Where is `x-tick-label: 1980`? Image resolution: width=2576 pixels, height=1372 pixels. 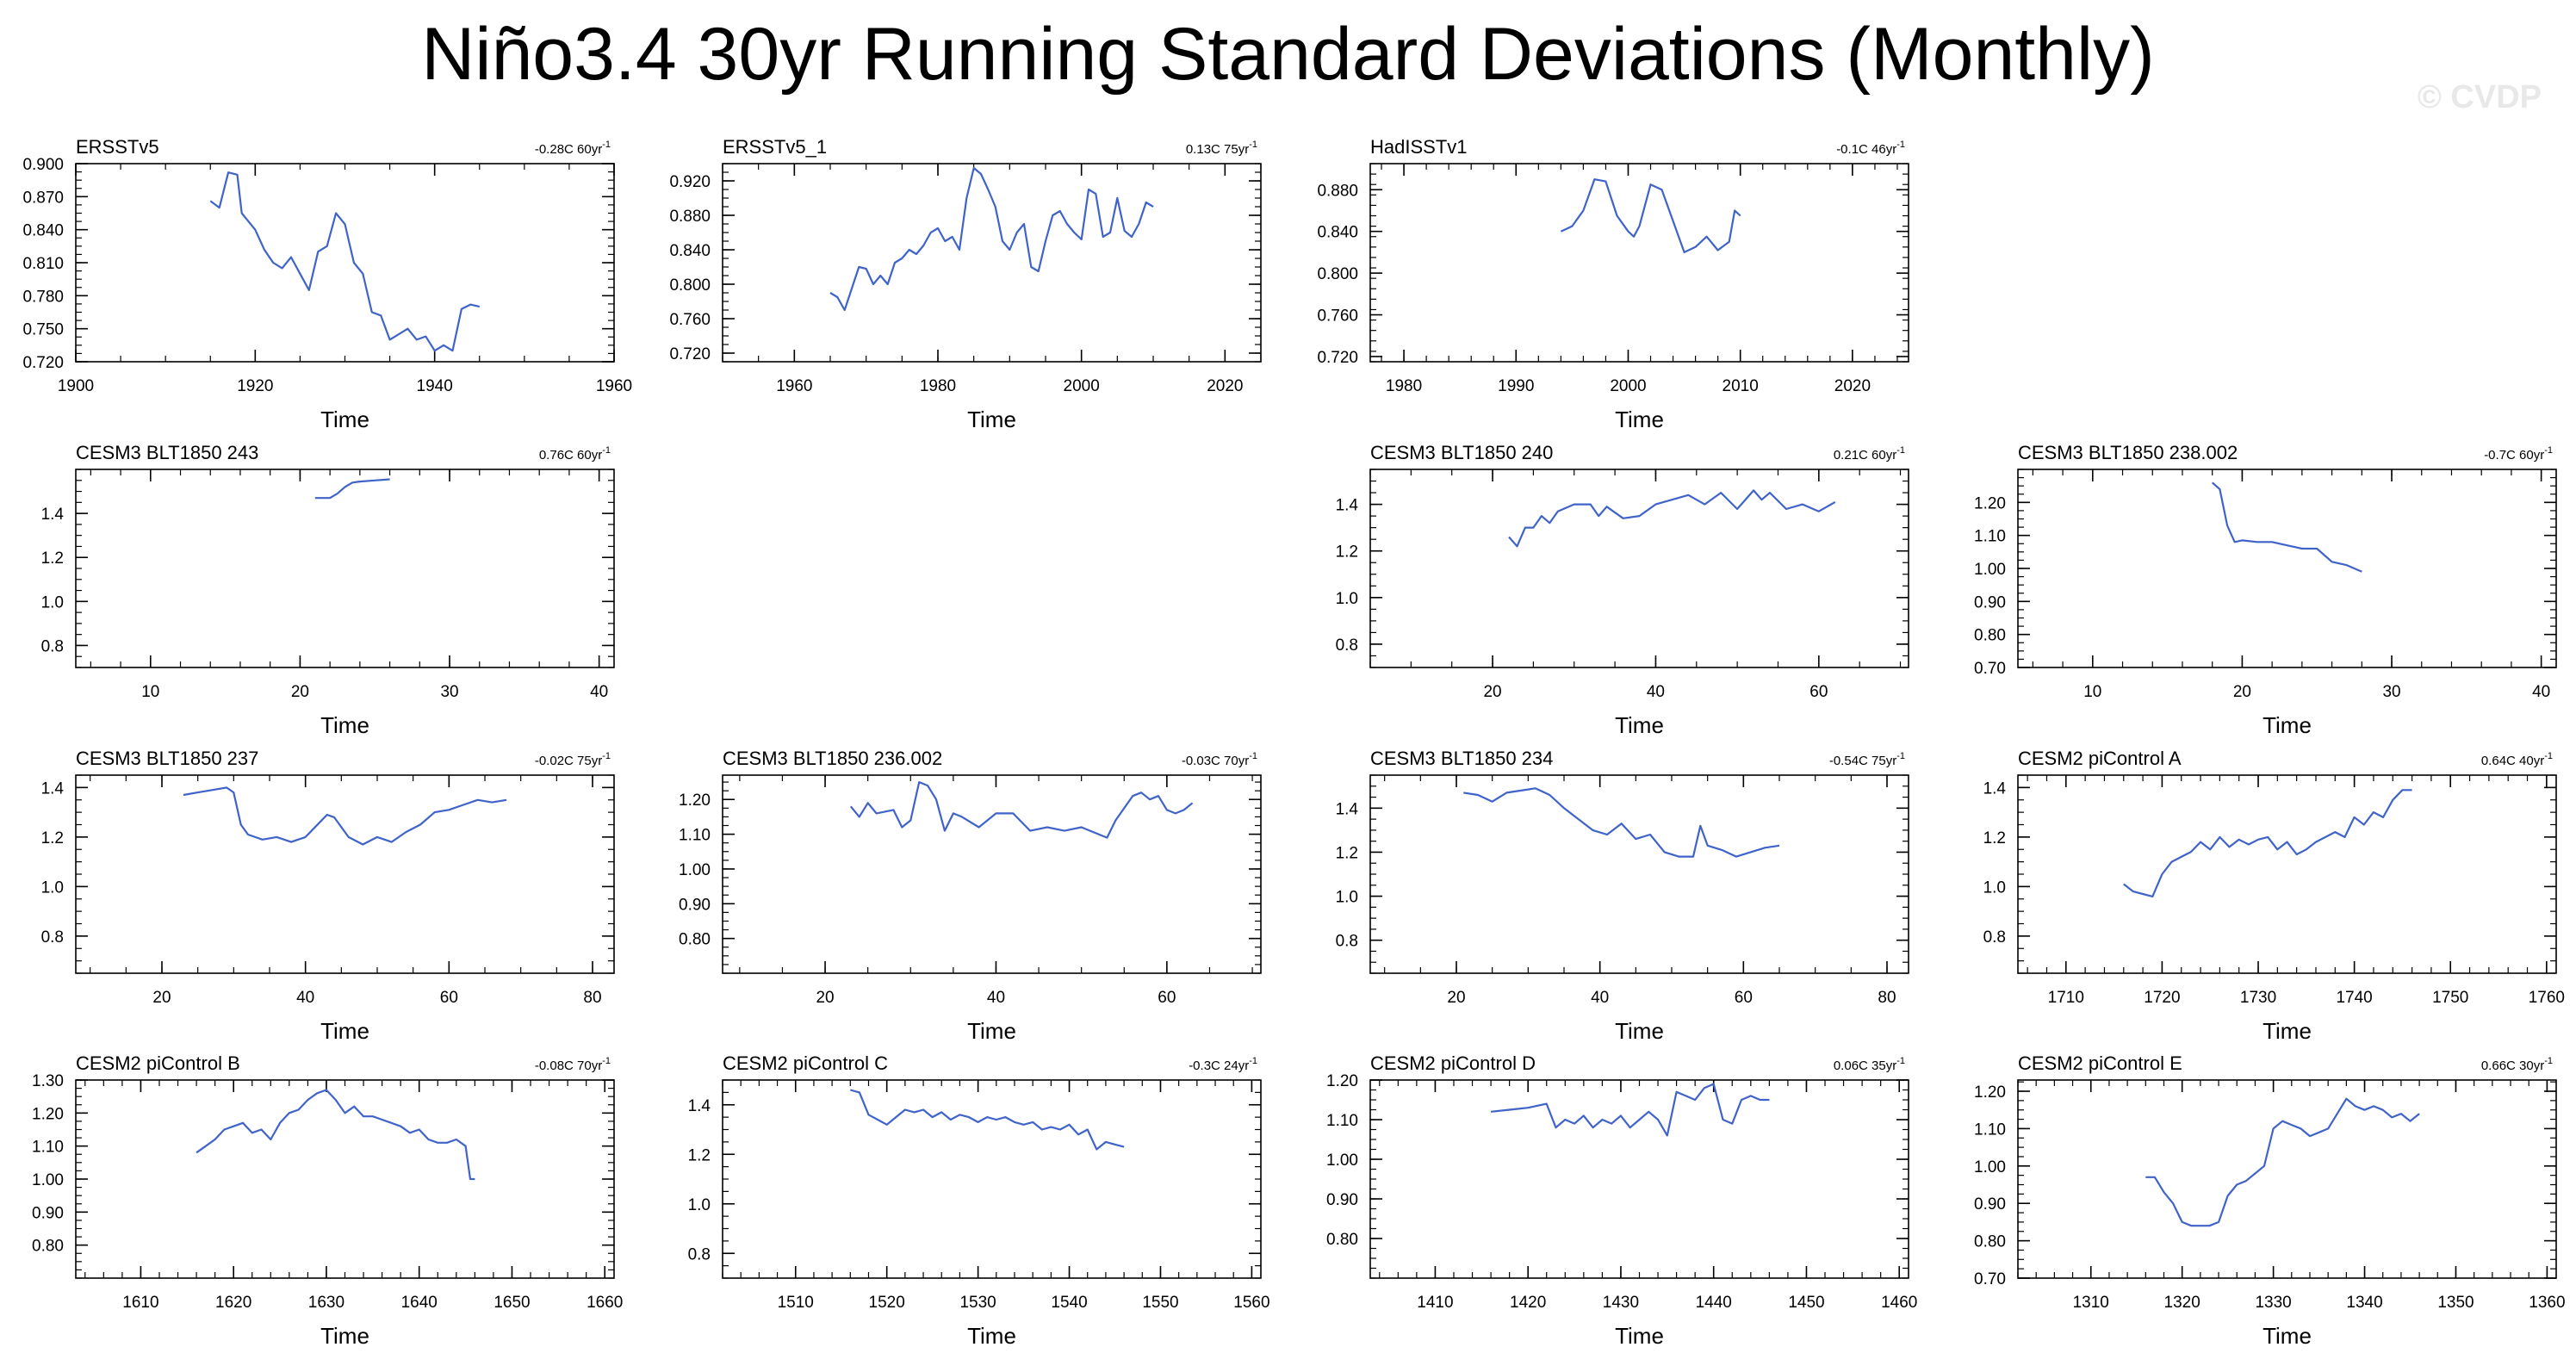
x-tick-label: 1980 is located at coordinates (938, 386).